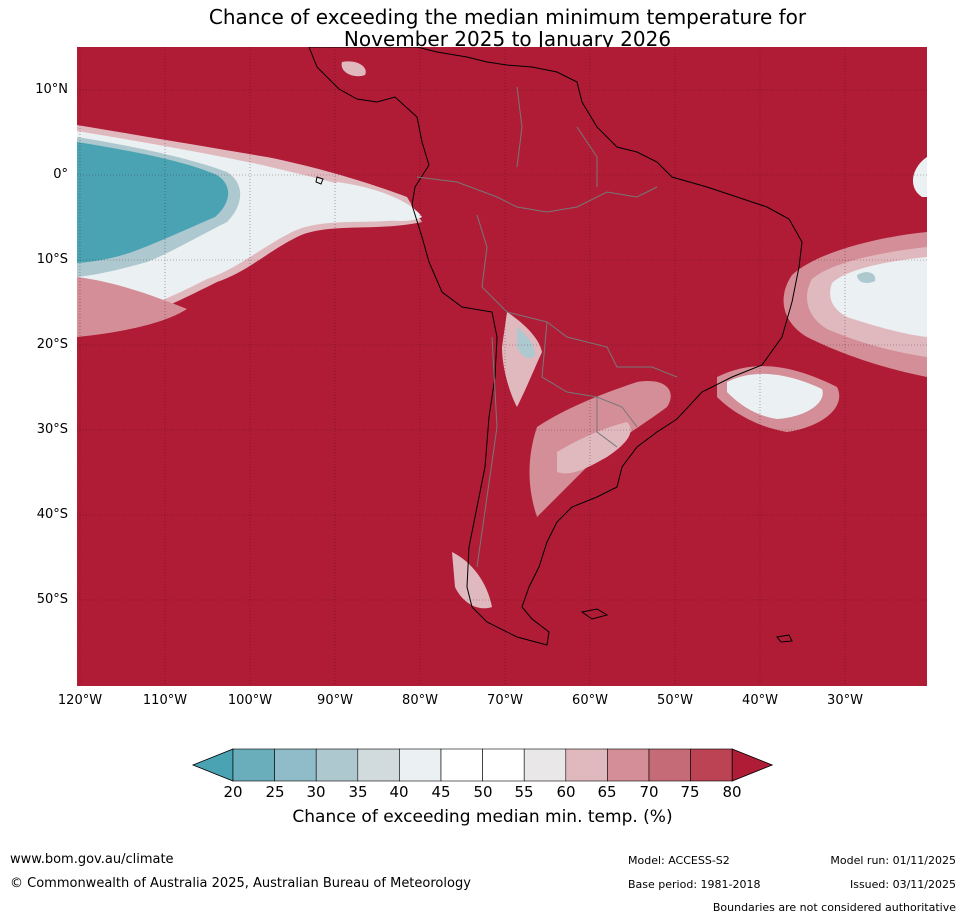 Image resolution: width=965 pixels, height=919 pixels. I want to click on pacific-anomaly, so click(249, 199).